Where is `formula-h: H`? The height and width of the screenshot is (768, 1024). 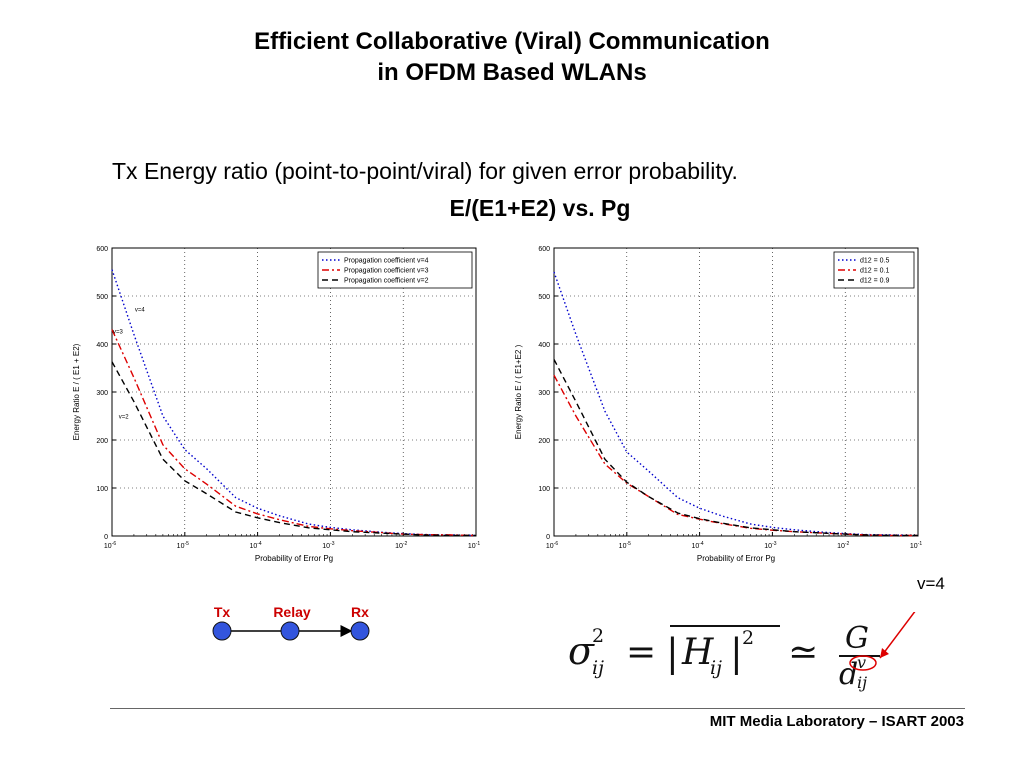
formula-h: H is located at coordinates (697, 652).